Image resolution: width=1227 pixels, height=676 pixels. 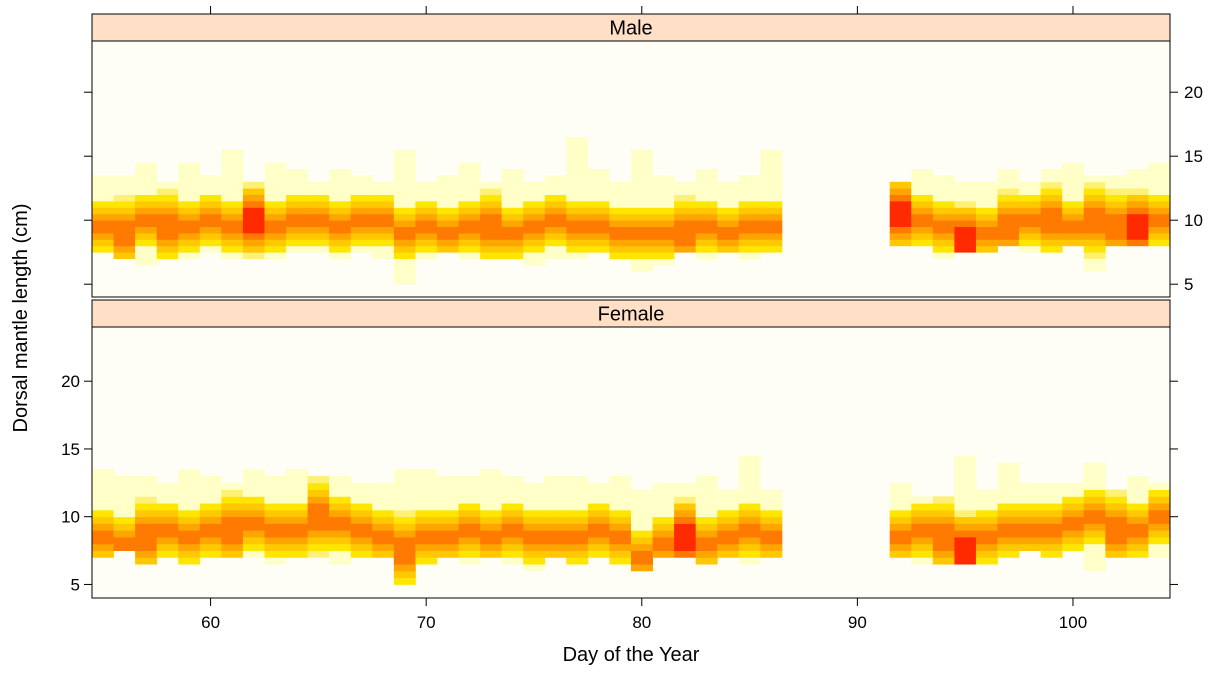 I want to click on x-tick-label: 80, so click(x=641, y=622).